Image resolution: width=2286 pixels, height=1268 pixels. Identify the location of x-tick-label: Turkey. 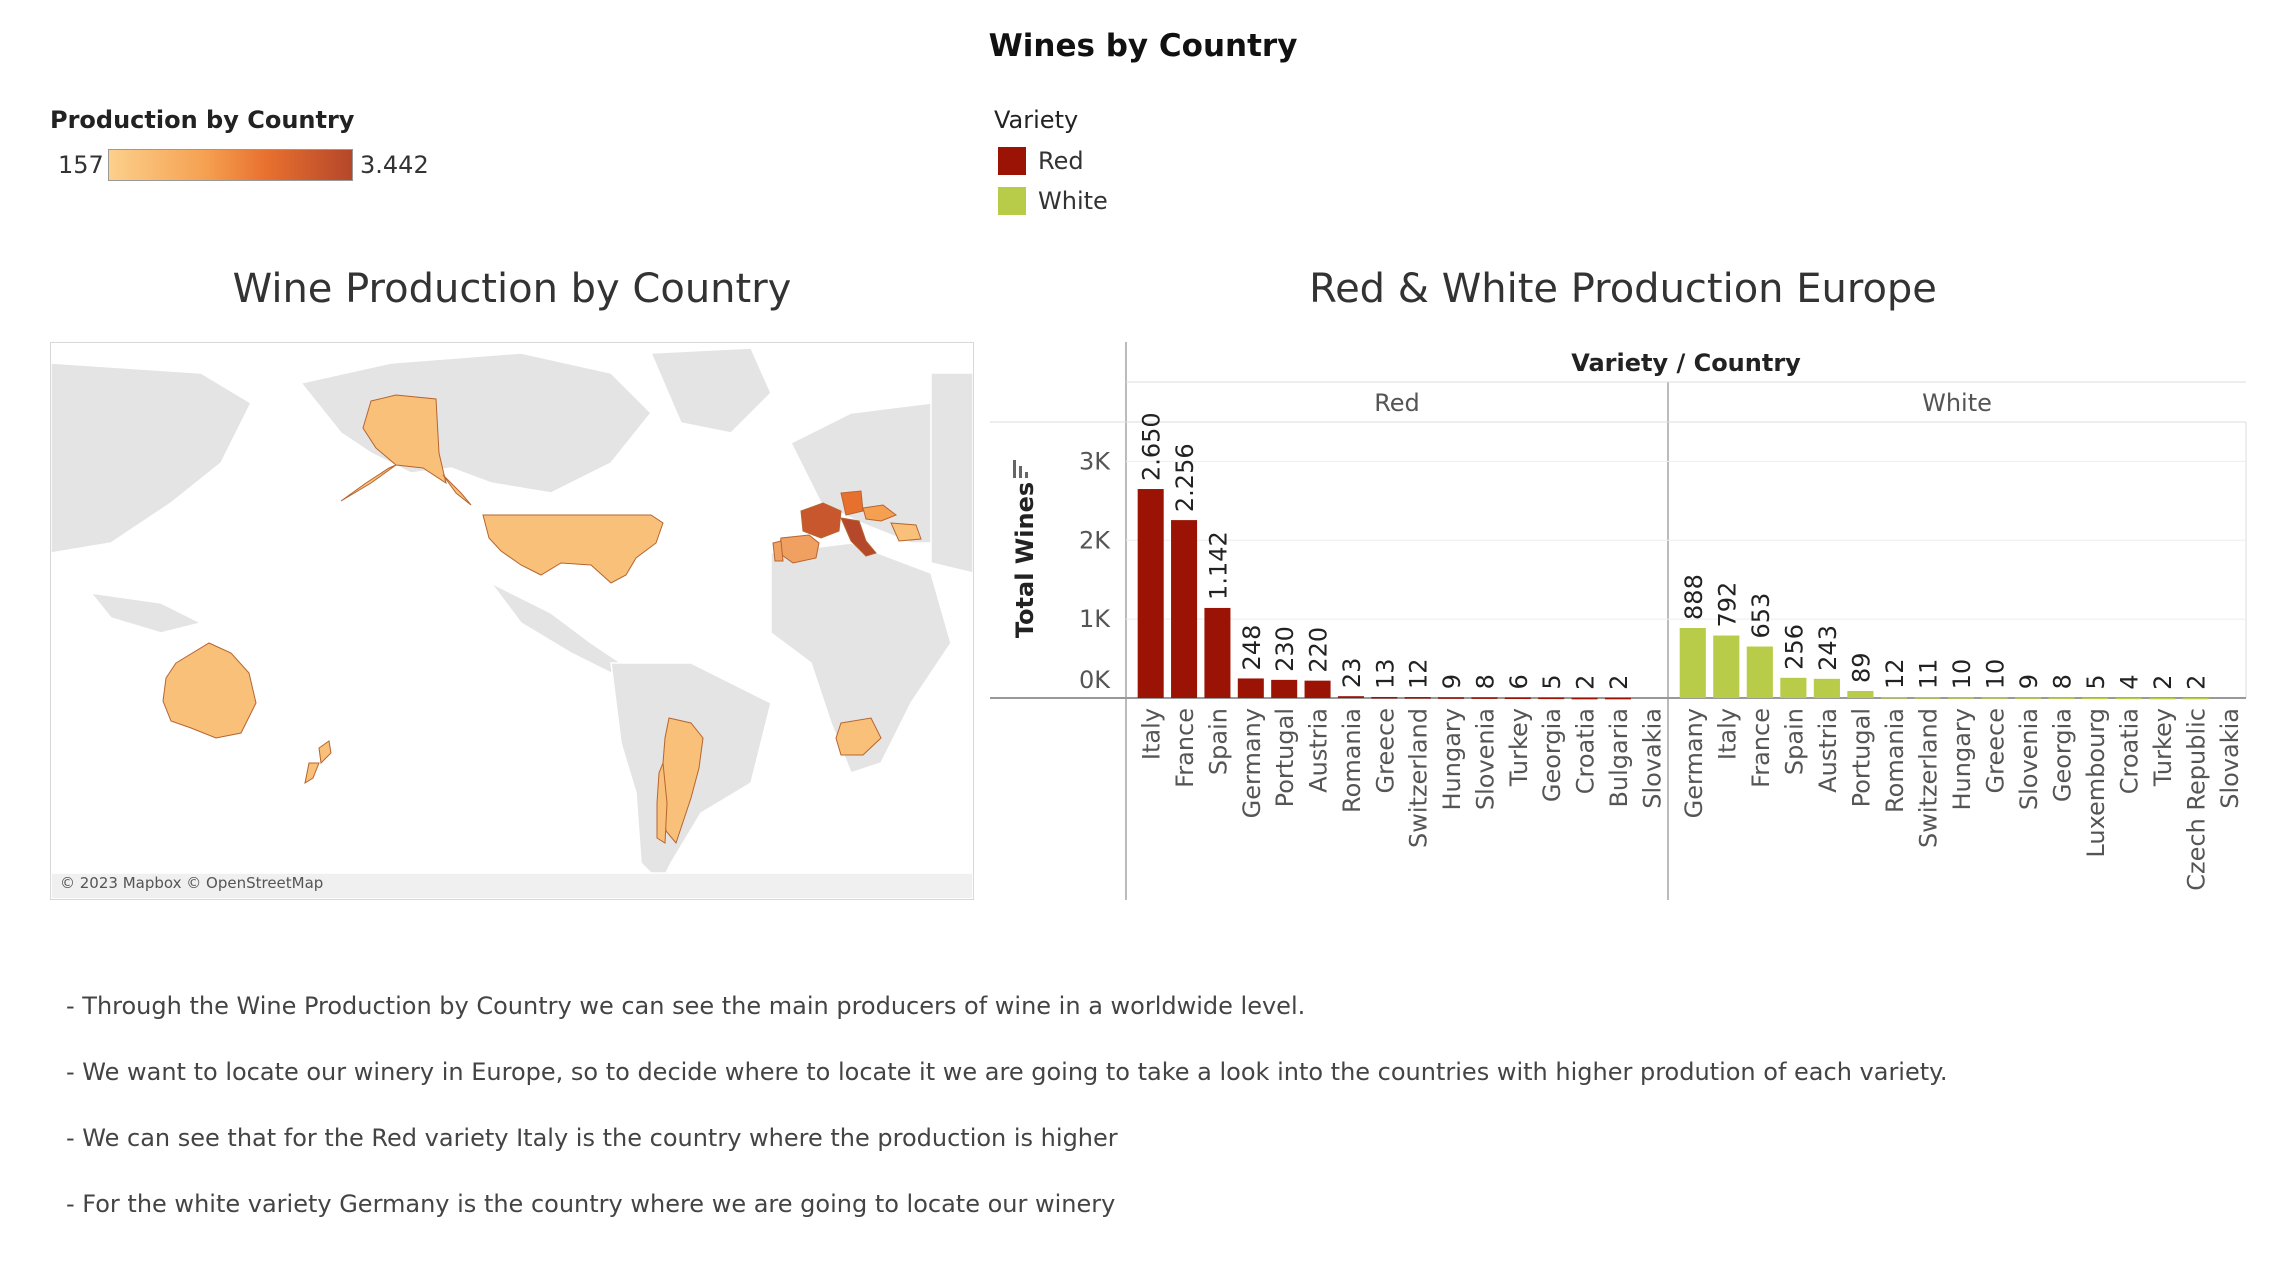
(2163, 747).